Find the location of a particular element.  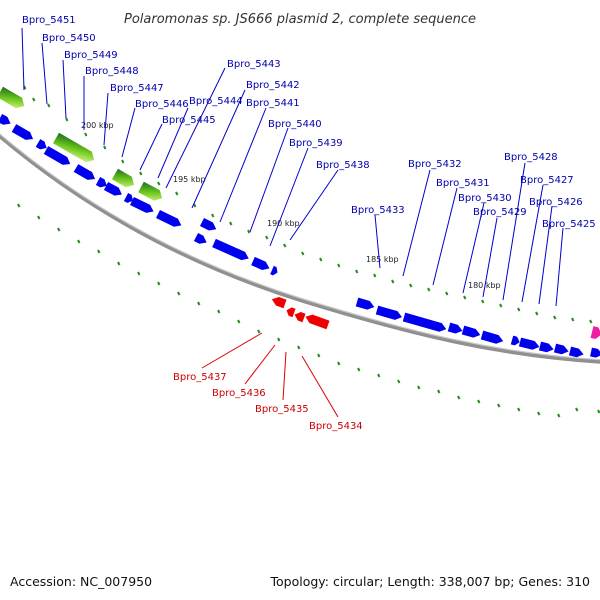

reverse-strand-genes is located at coordinates (300, 313).